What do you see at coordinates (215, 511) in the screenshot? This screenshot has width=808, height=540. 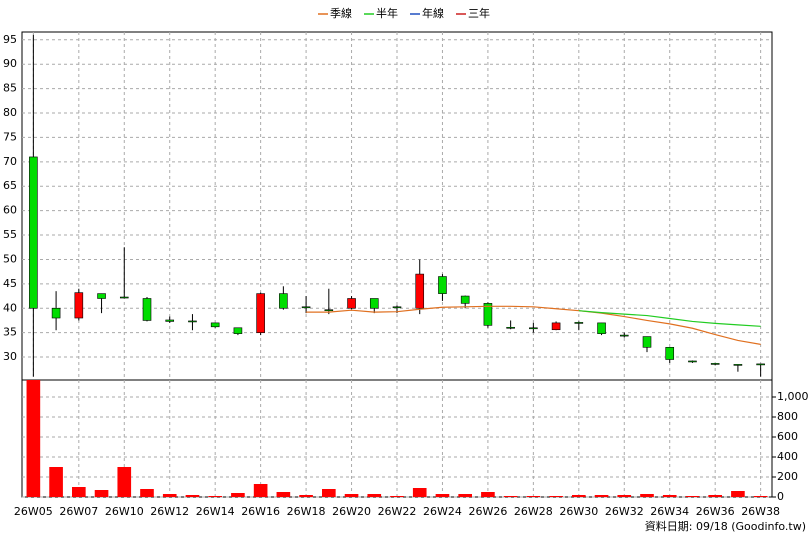 I see `x-tick-label: 26W14` at bounding box center [215, 511].